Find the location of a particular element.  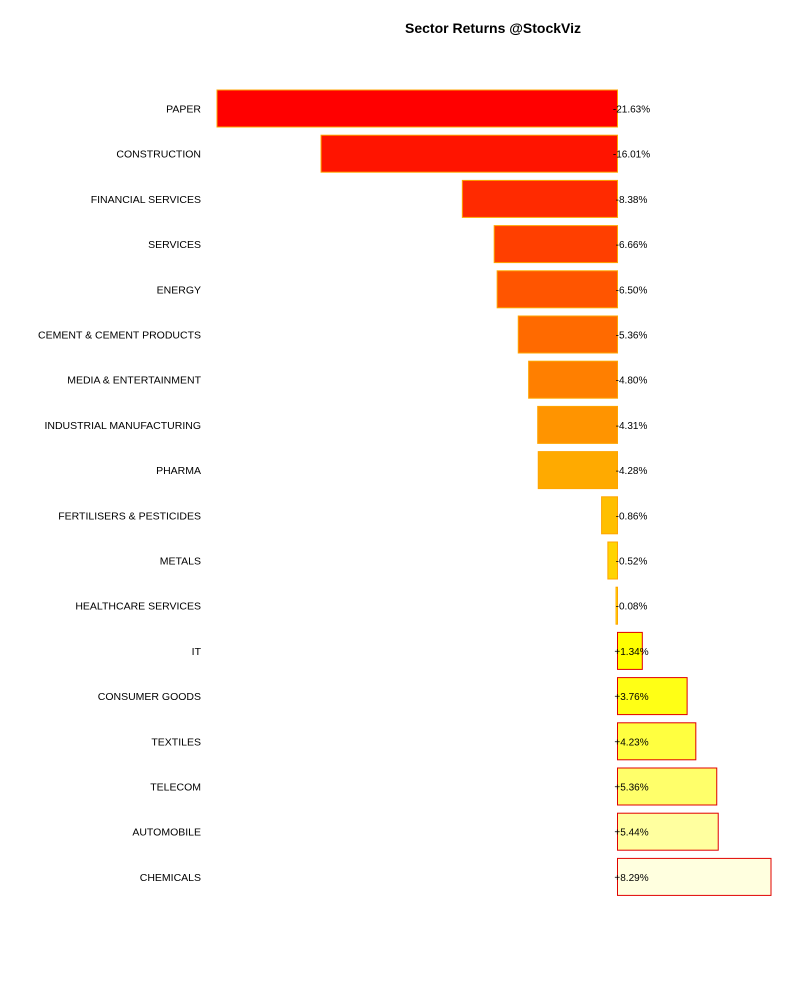

category-label: CEMENT & CEMENT PRODUCTS is located at coordinates (119, 336).